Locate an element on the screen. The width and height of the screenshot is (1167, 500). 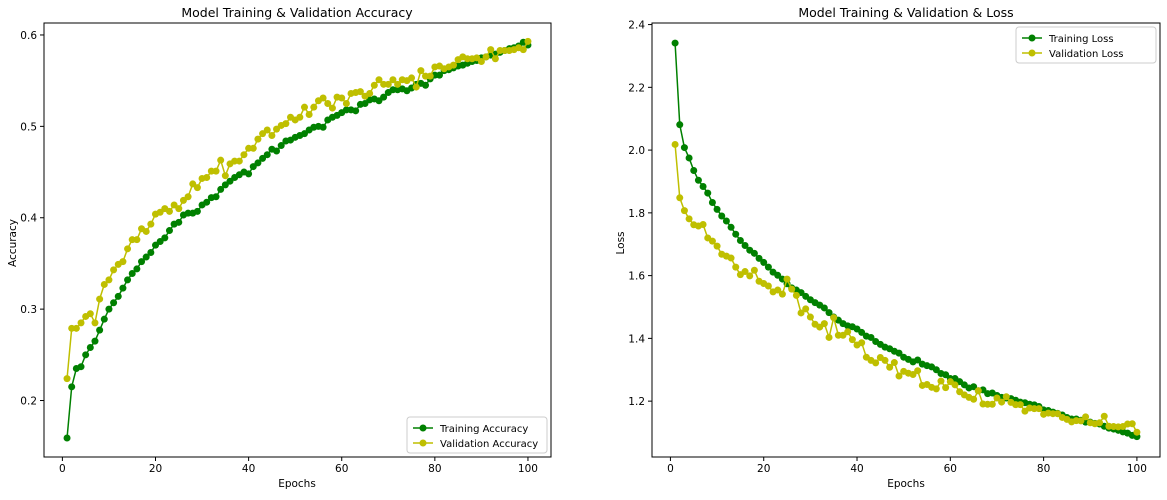
x-axis-label: Epochs is located at coordinates (297, 484).